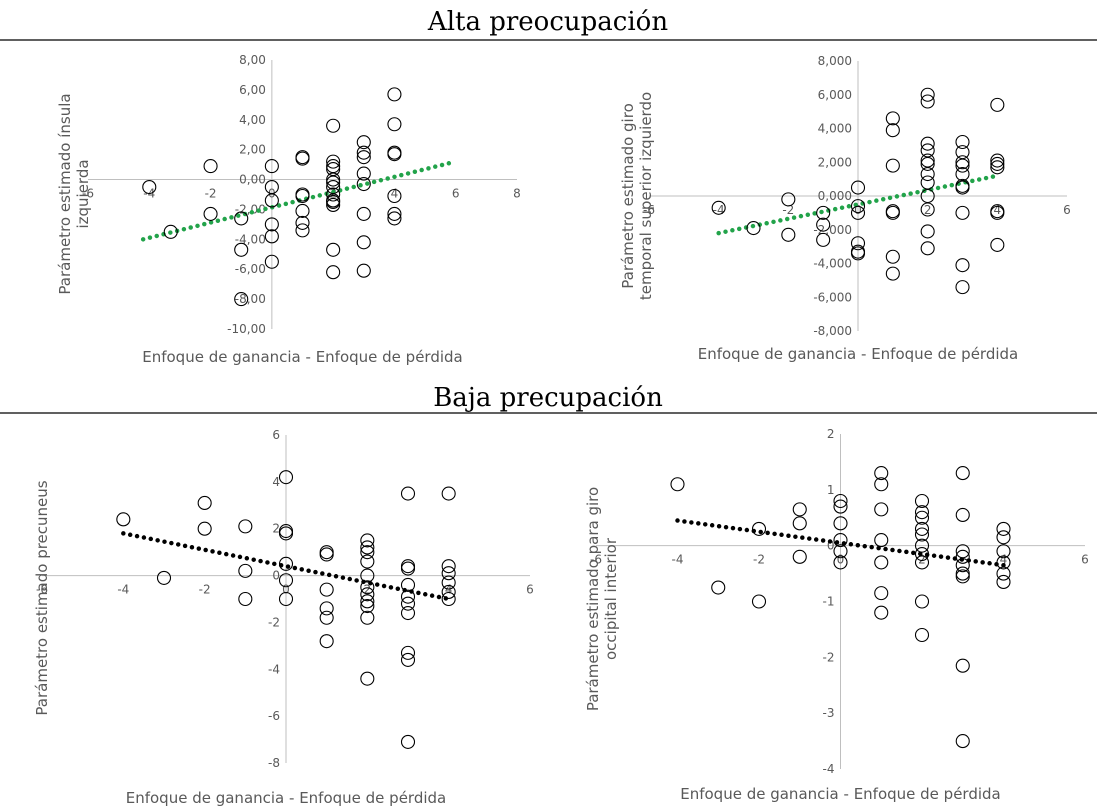 This screenshot has height=810, width=1097. Describe the element at coordinates (252, 120) in the screenshot. I see `y-tick-label: 4,00` at that location.